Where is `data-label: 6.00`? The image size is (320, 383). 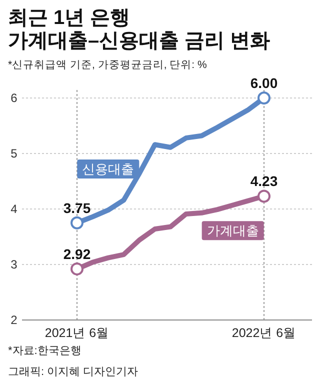 data-label: 6.00 is located at coordinates (264, 83).